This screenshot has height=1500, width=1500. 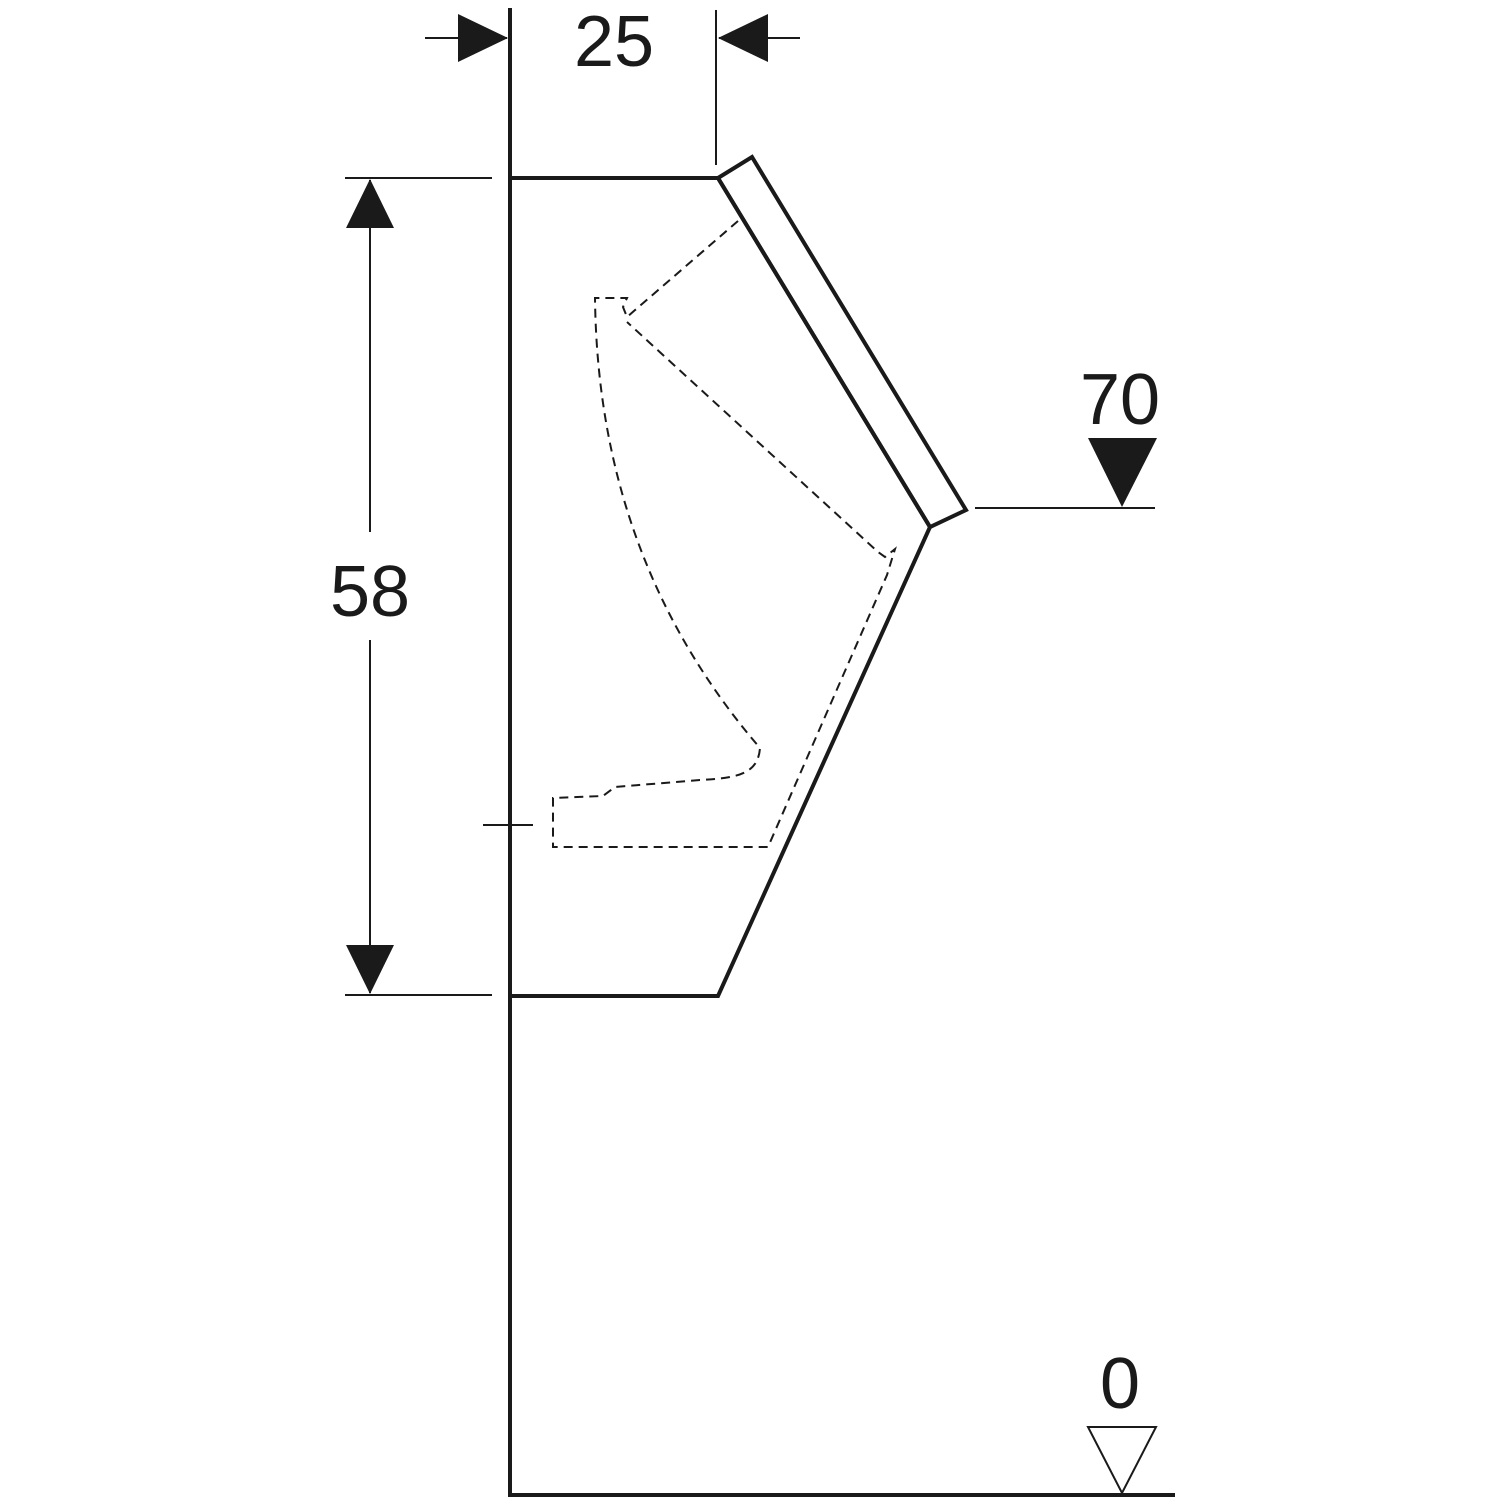 What do you see at coordinates (1067, 434) in the screenshot?
I see `rim-level-marker: 70` at bounding box center [1067, 434].